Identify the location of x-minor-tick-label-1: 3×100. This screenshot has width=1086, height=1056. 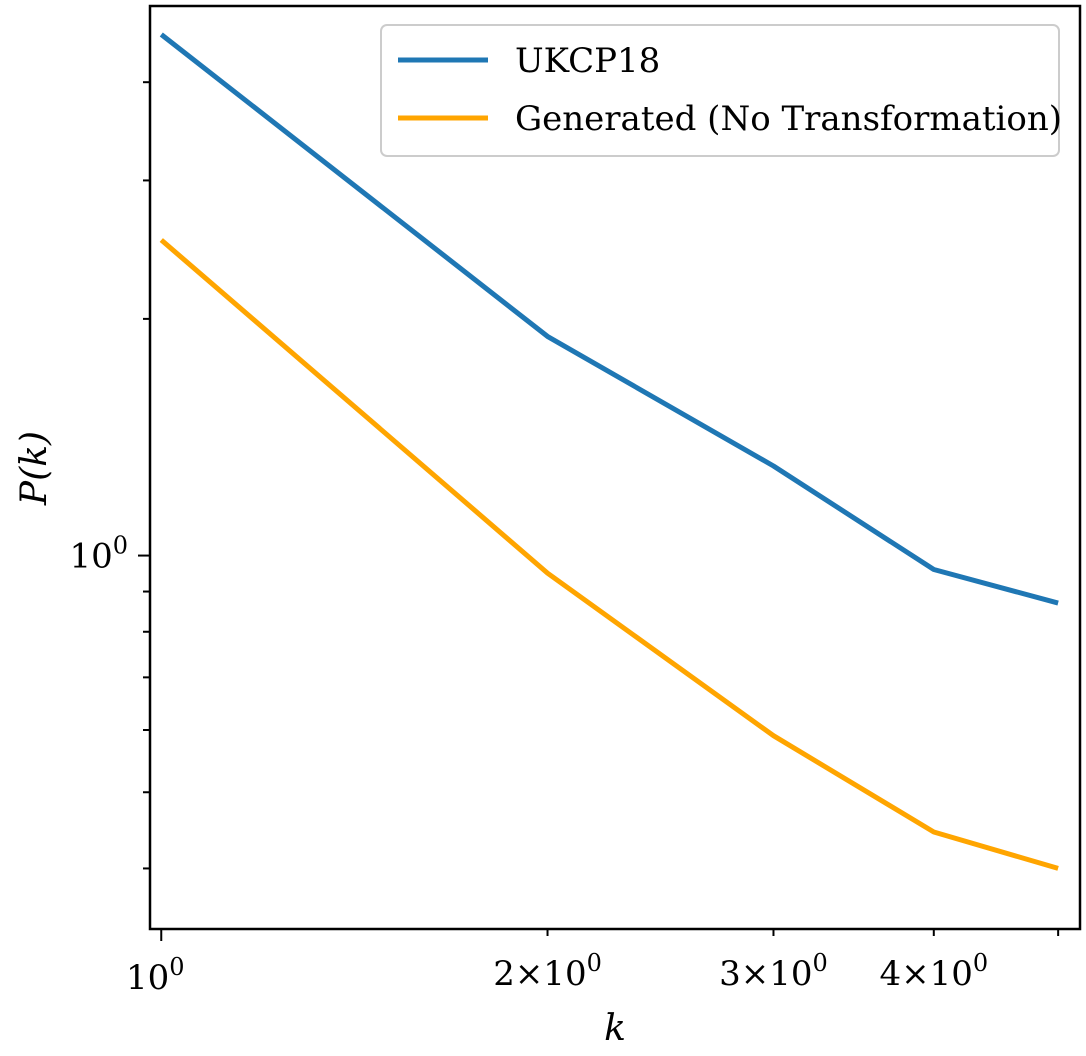
(773, 971).